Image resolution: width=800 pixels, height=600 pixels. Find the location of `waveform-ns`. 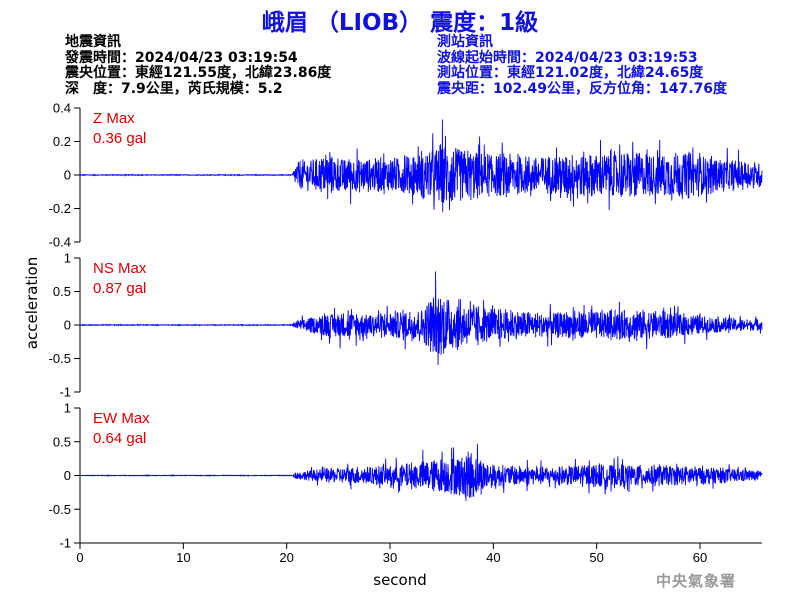

waveform-ns is located at coordinates (421, 318).